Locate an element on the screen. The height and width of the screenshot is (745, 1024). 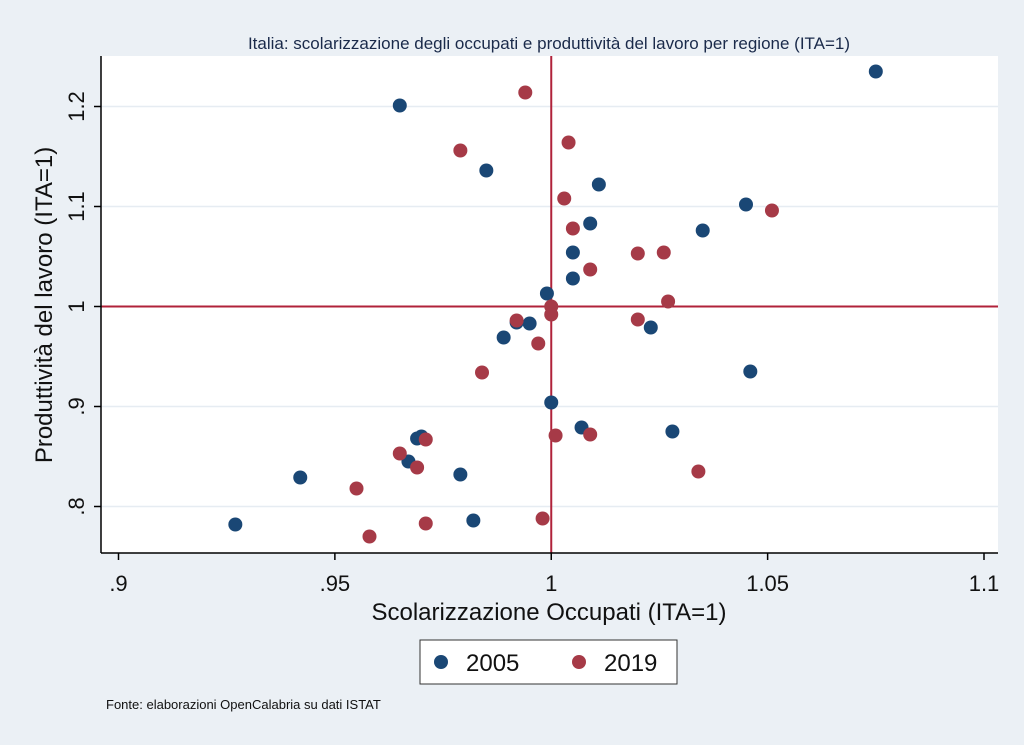
legend-box is located at coordinates (548, 662).